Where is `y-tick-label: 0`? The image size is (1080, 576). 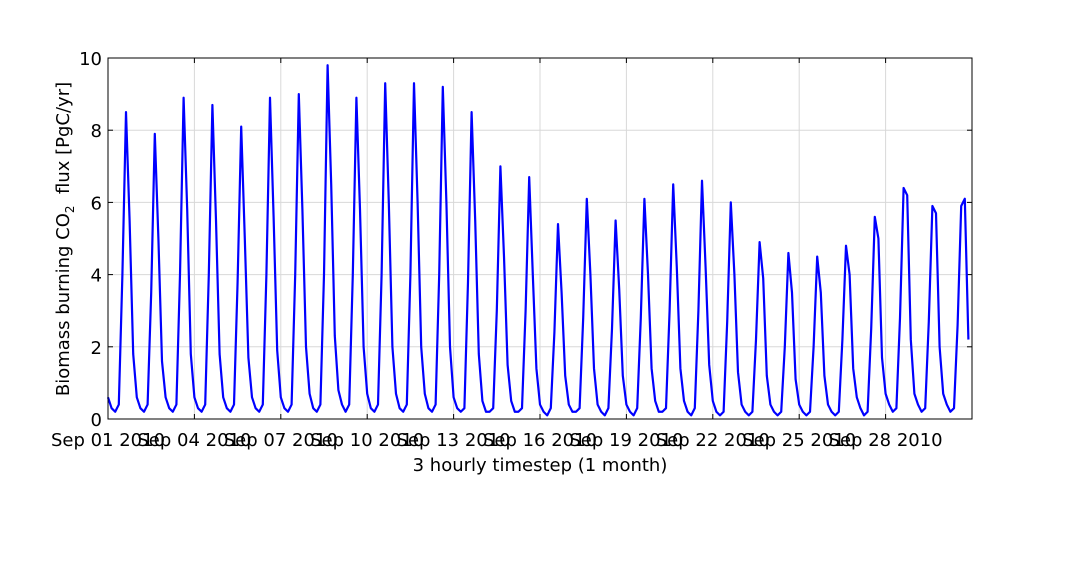
y-tick-label: 0 is located at coordinates (96, 420).